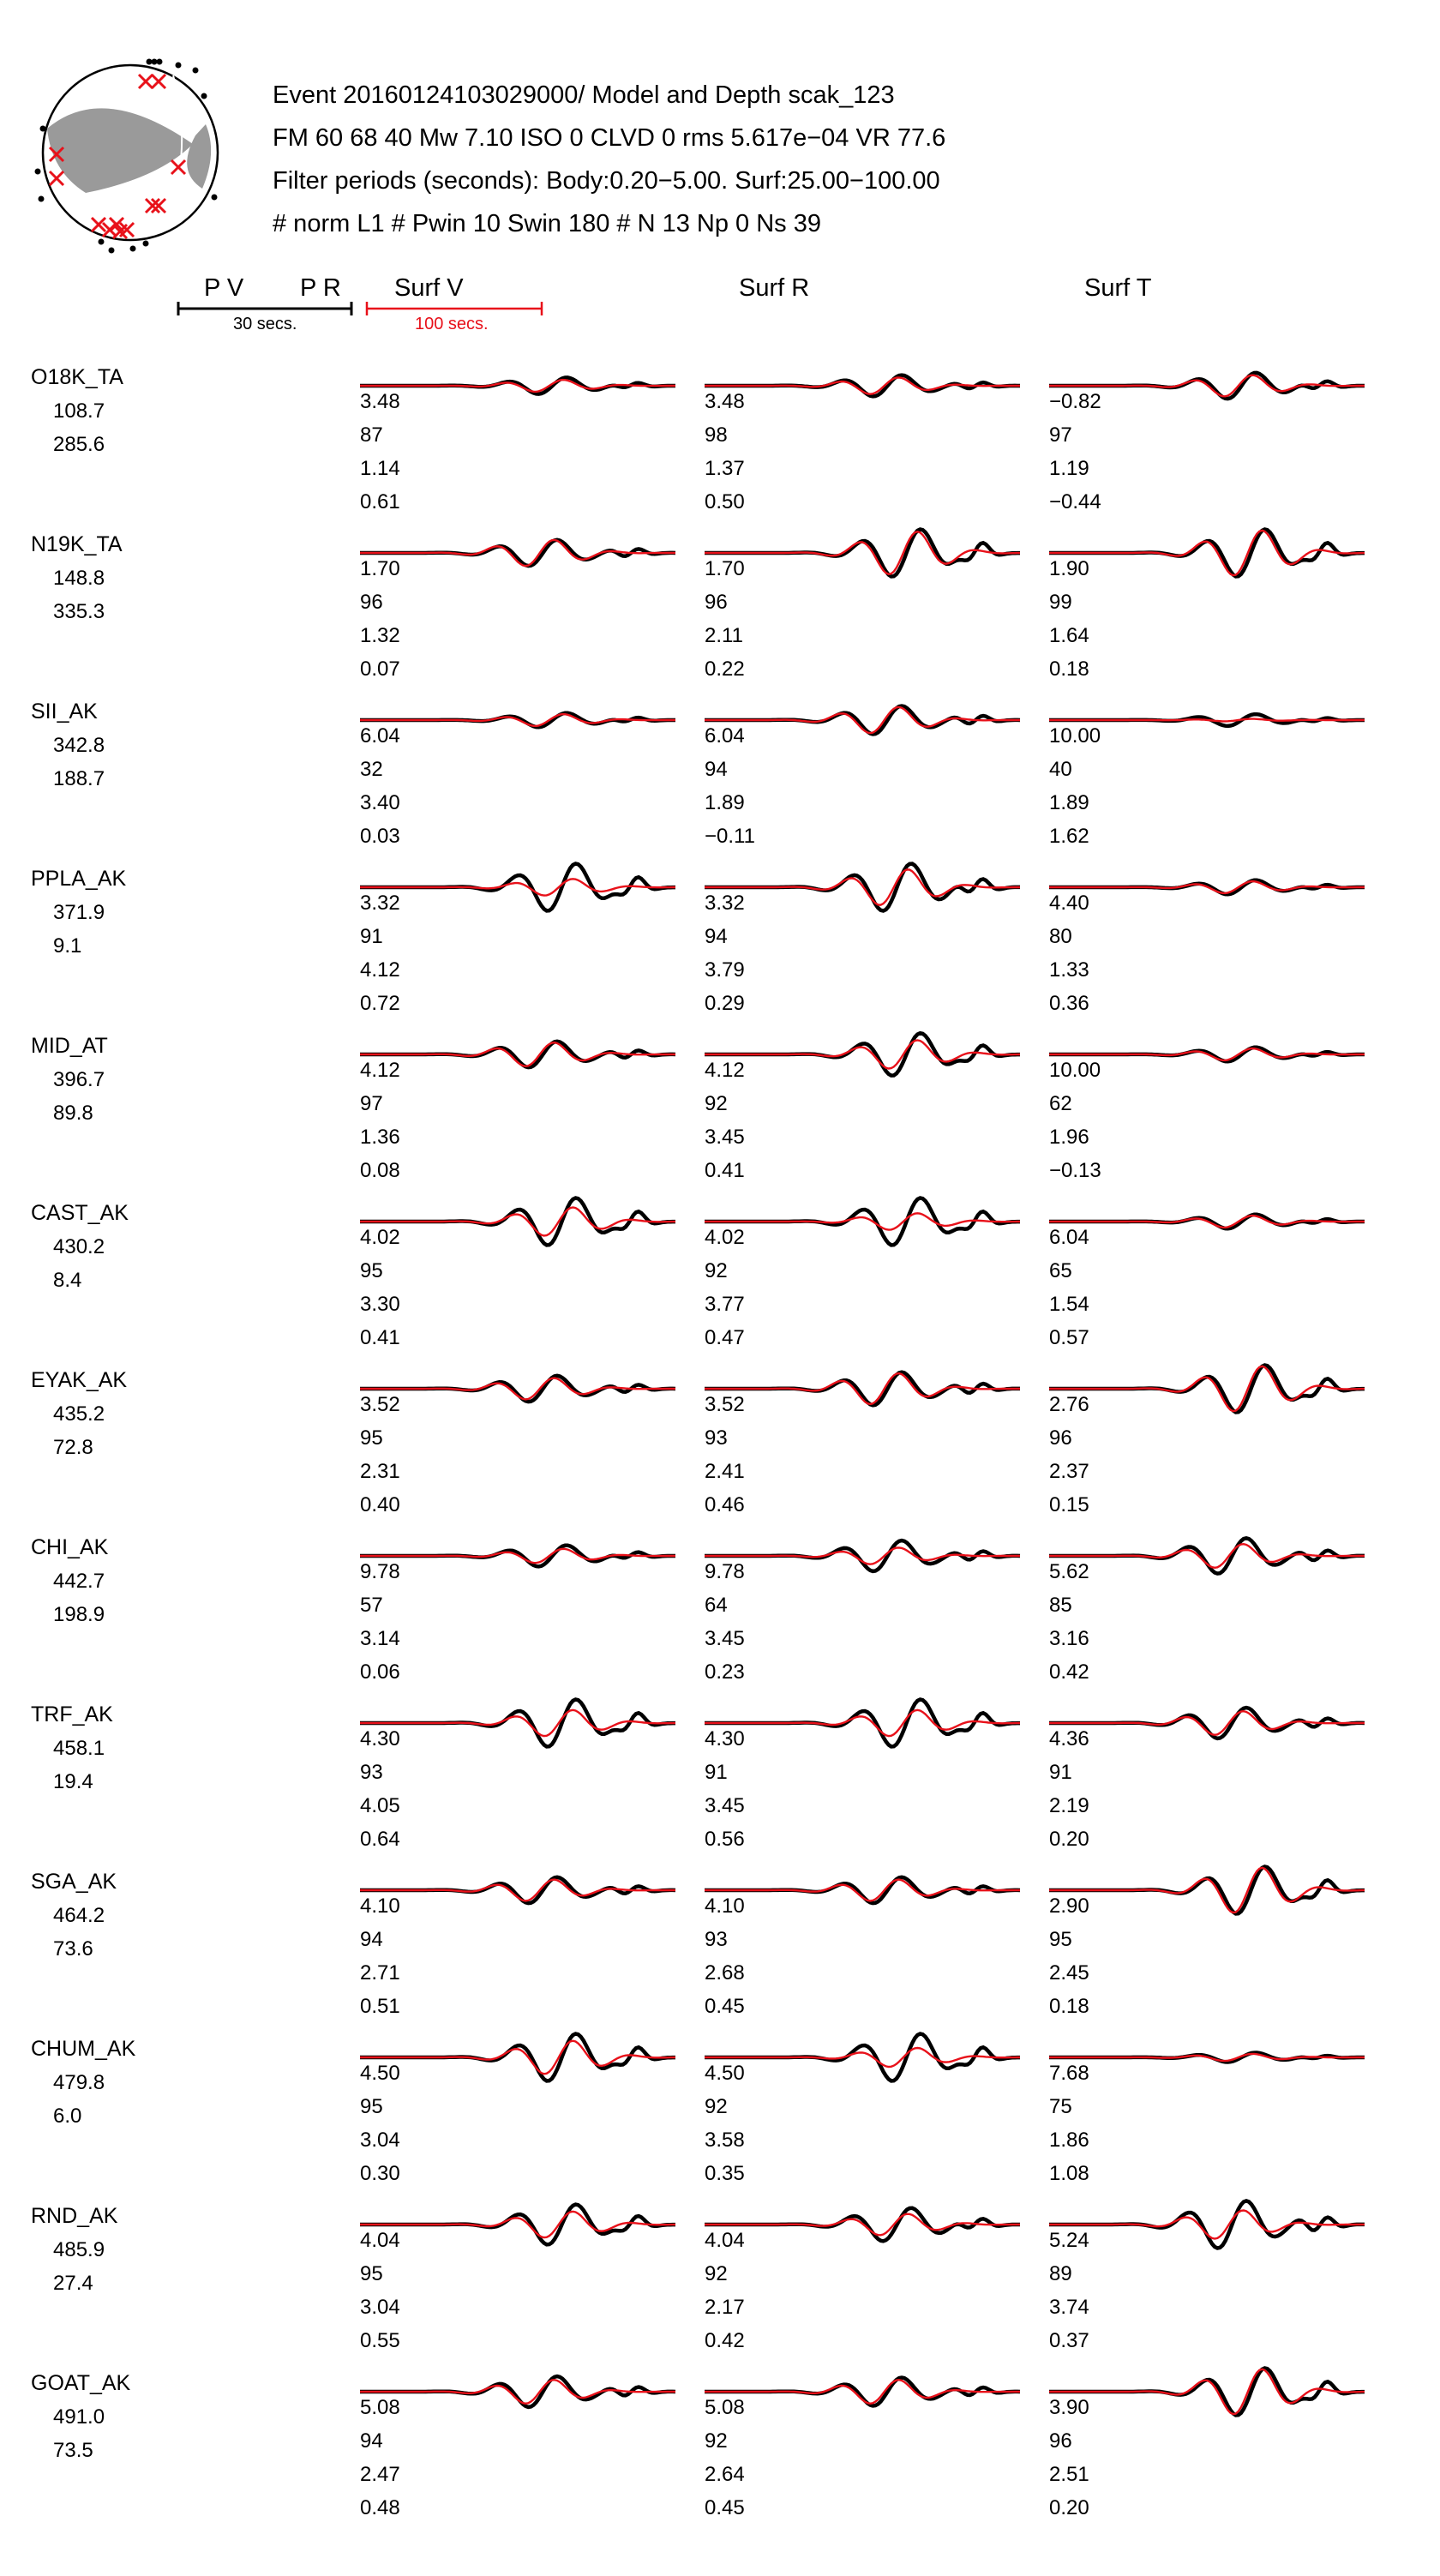  Describe the element at coordinates (725, 1839) in the screenshot. I see `correlation-value: 0.56` at that location.